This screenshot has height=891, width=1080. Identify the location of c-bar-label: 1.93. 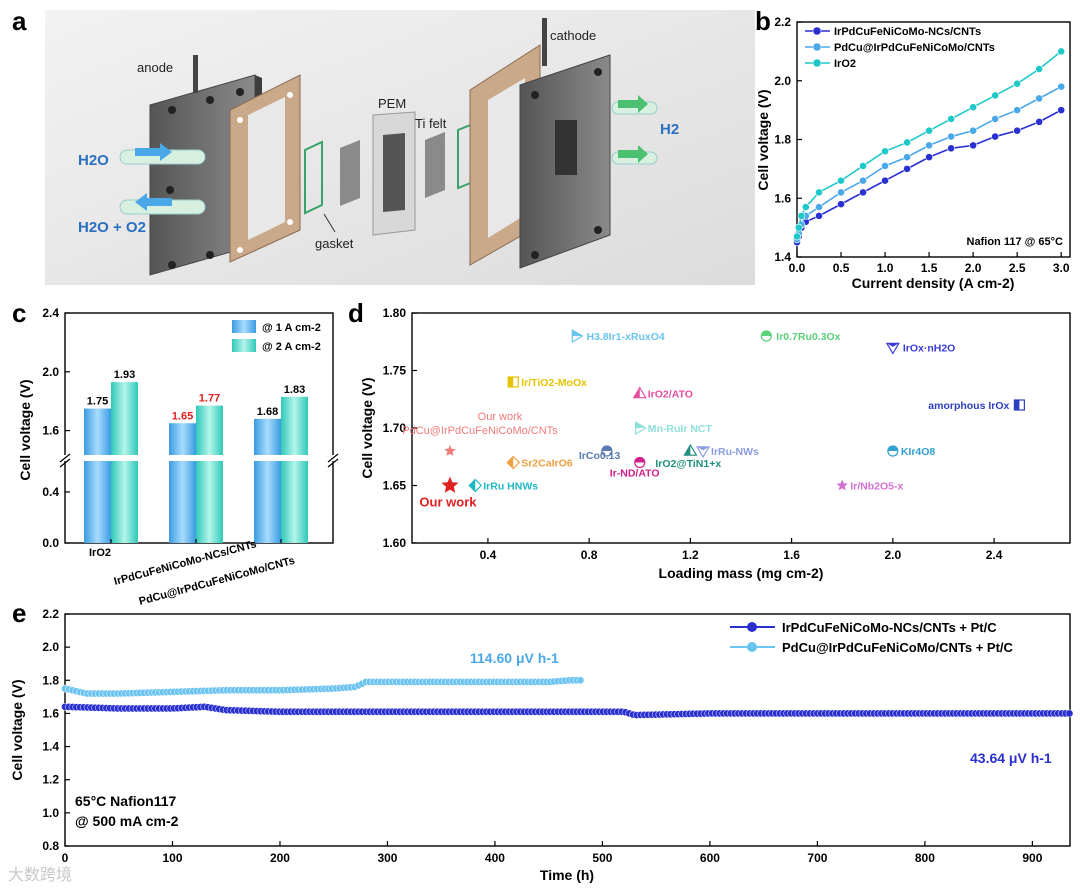
(124, 375).